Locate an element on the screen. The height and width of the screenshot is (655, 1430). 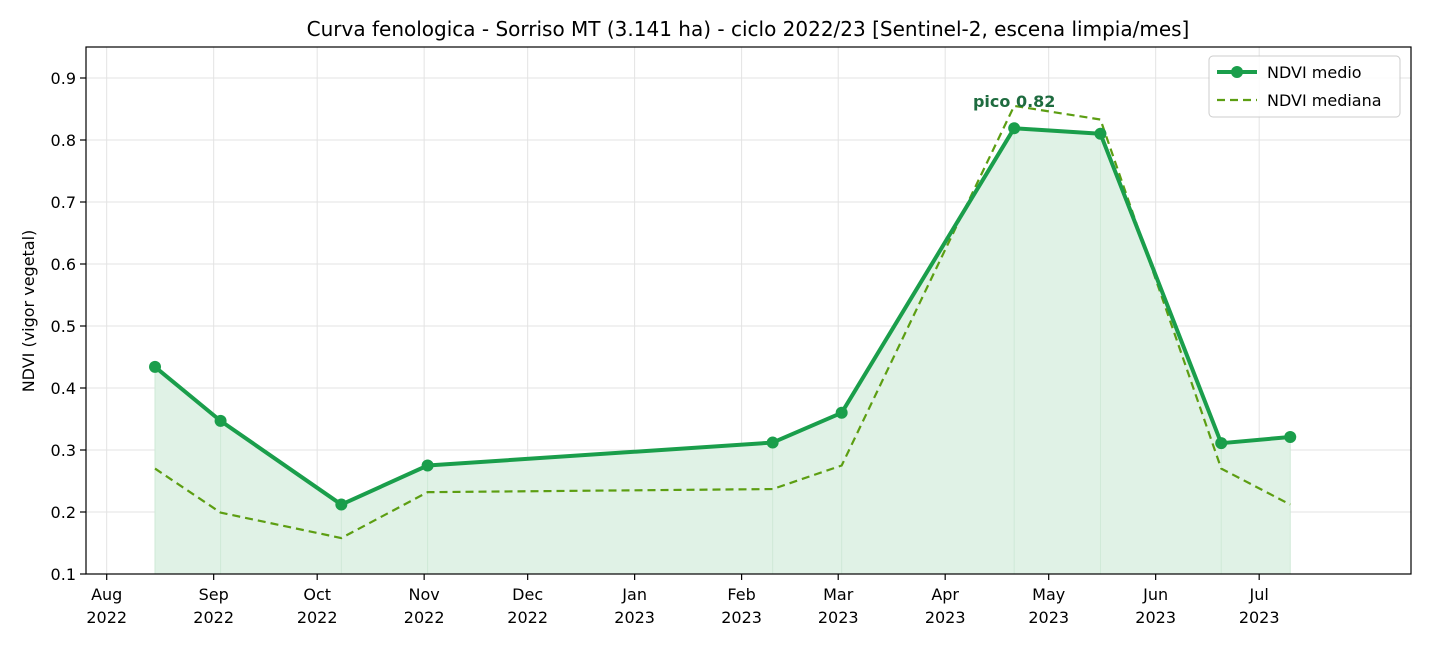
x-tick-label: Jun is located at coordinates (1155, 594).